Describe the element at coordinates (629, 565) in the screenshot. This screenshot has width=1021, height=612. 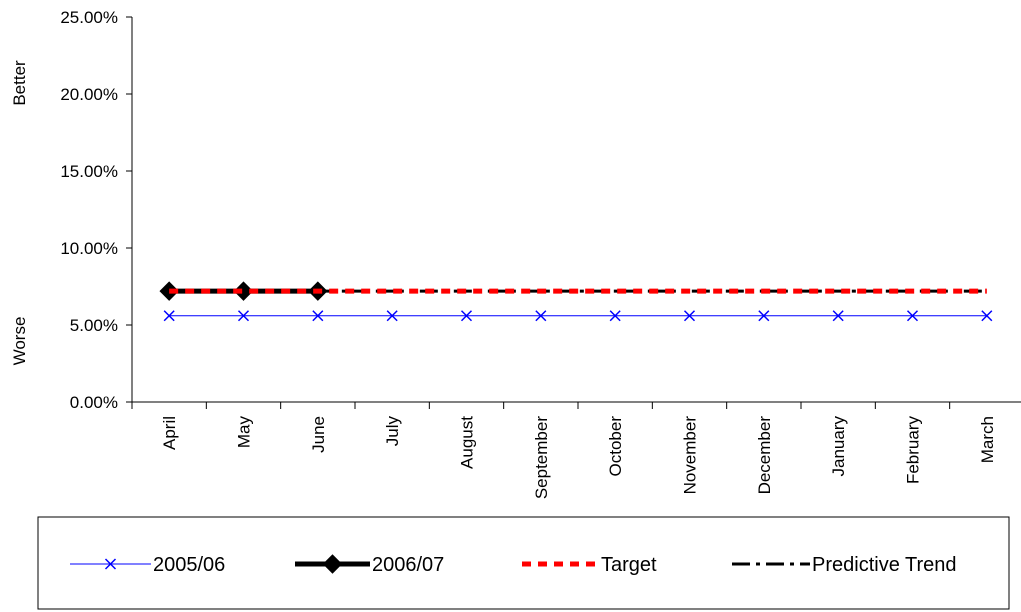
I see `legend-entry-label: Target` at that location.